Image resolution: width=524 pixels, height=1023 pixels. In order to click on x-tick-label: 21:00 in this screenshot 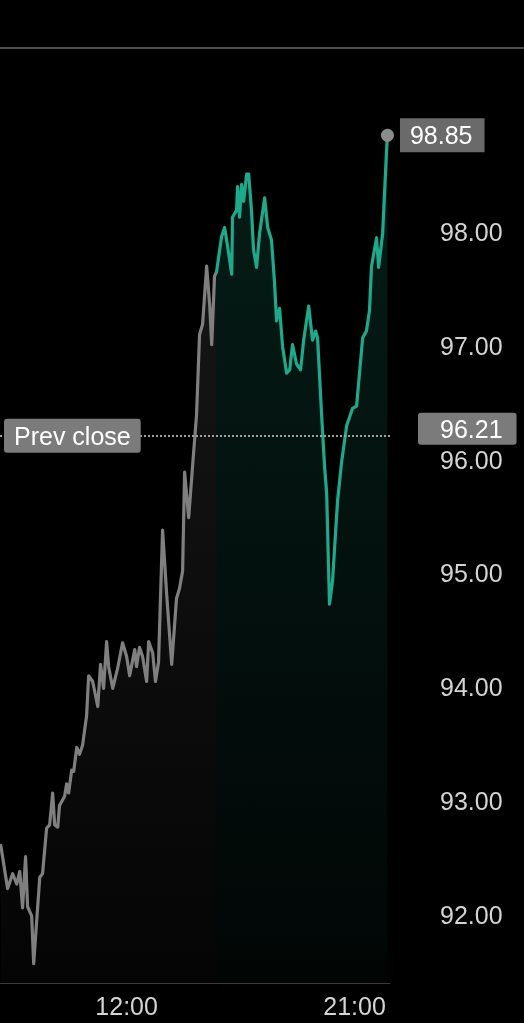, I will do `click(354, 1005)`.